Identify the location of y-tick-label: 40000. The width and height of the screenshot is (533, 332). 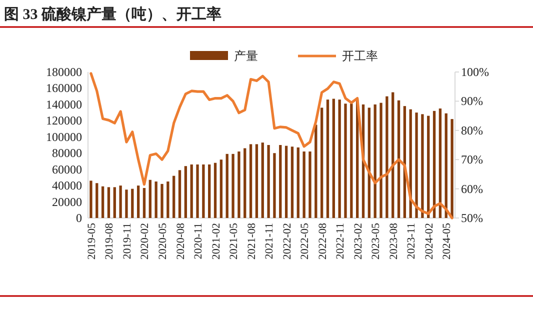
(67, 185).